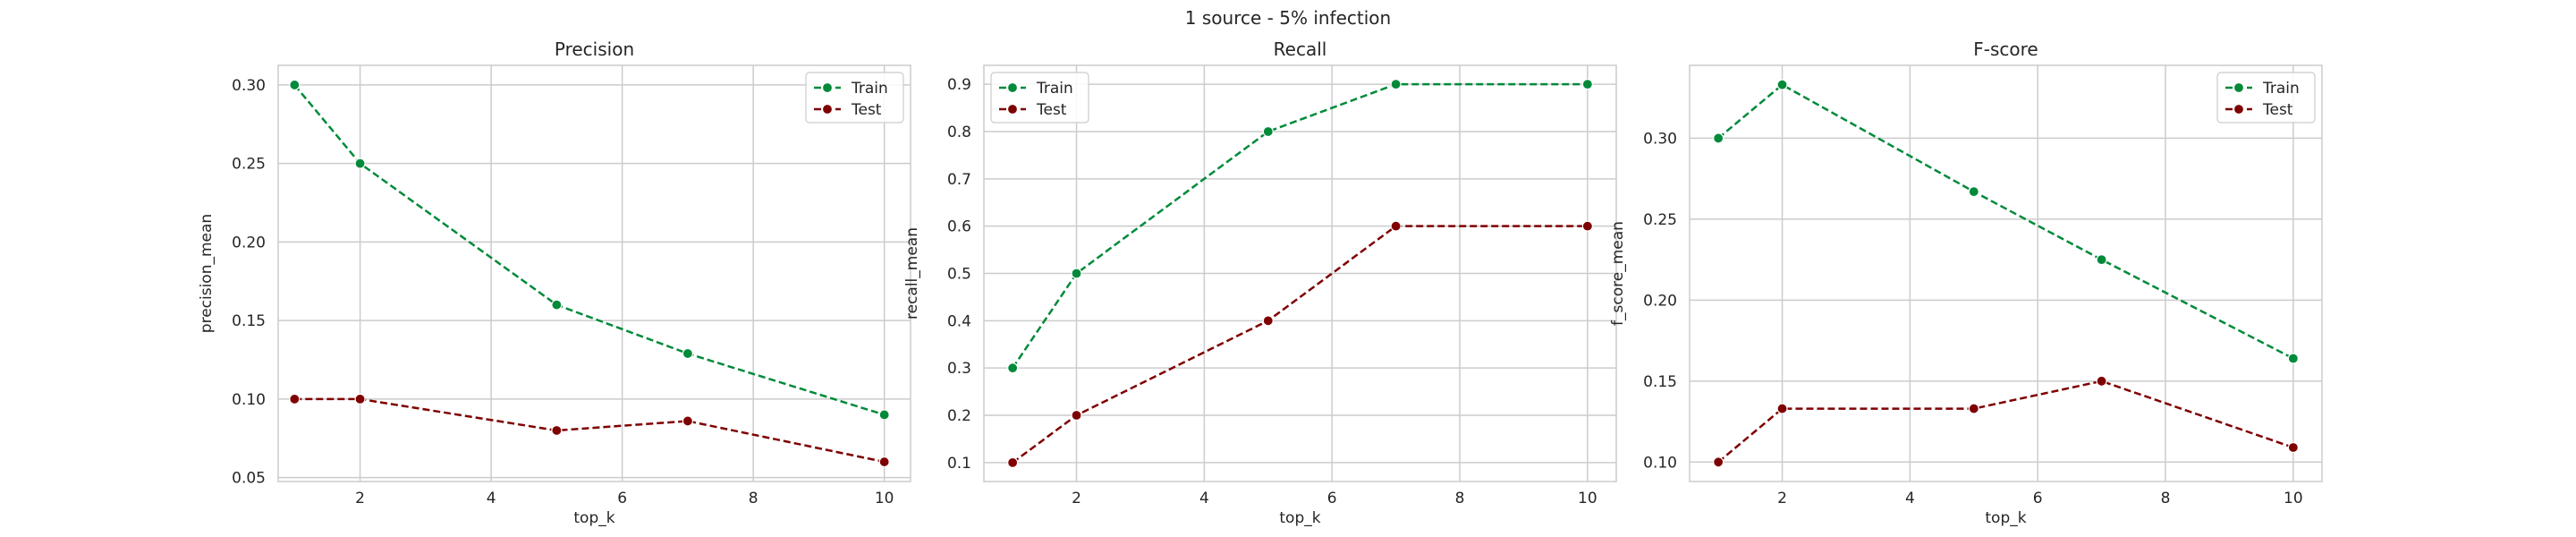  I want to click on y-tick-label: 0.3, so click(959, 369).